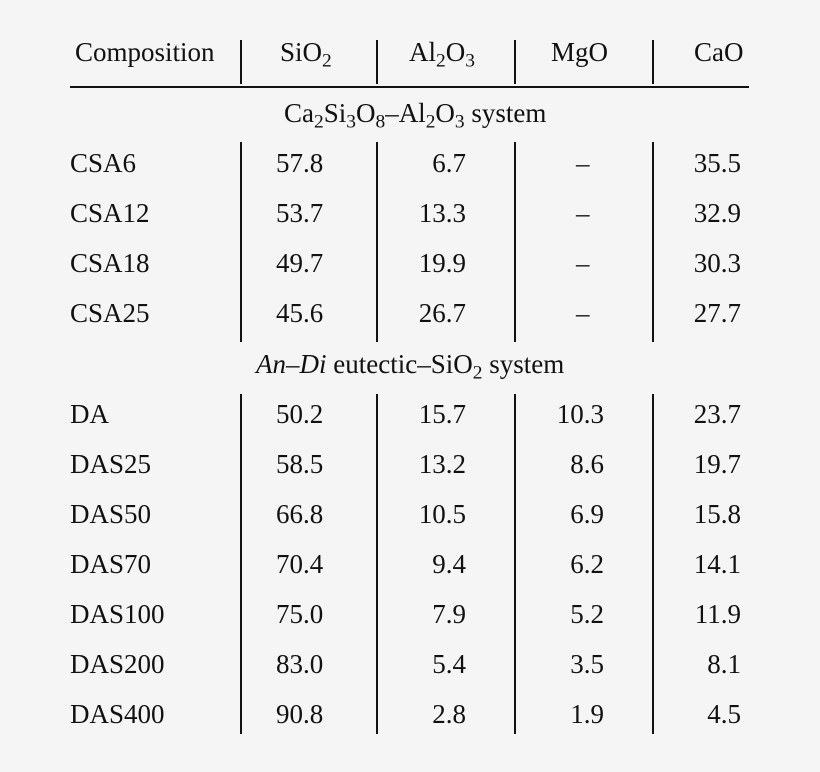  Describe the element at coordinates (717, 614) in the screenshot. I see `cell-cao: 11.9` at that location.